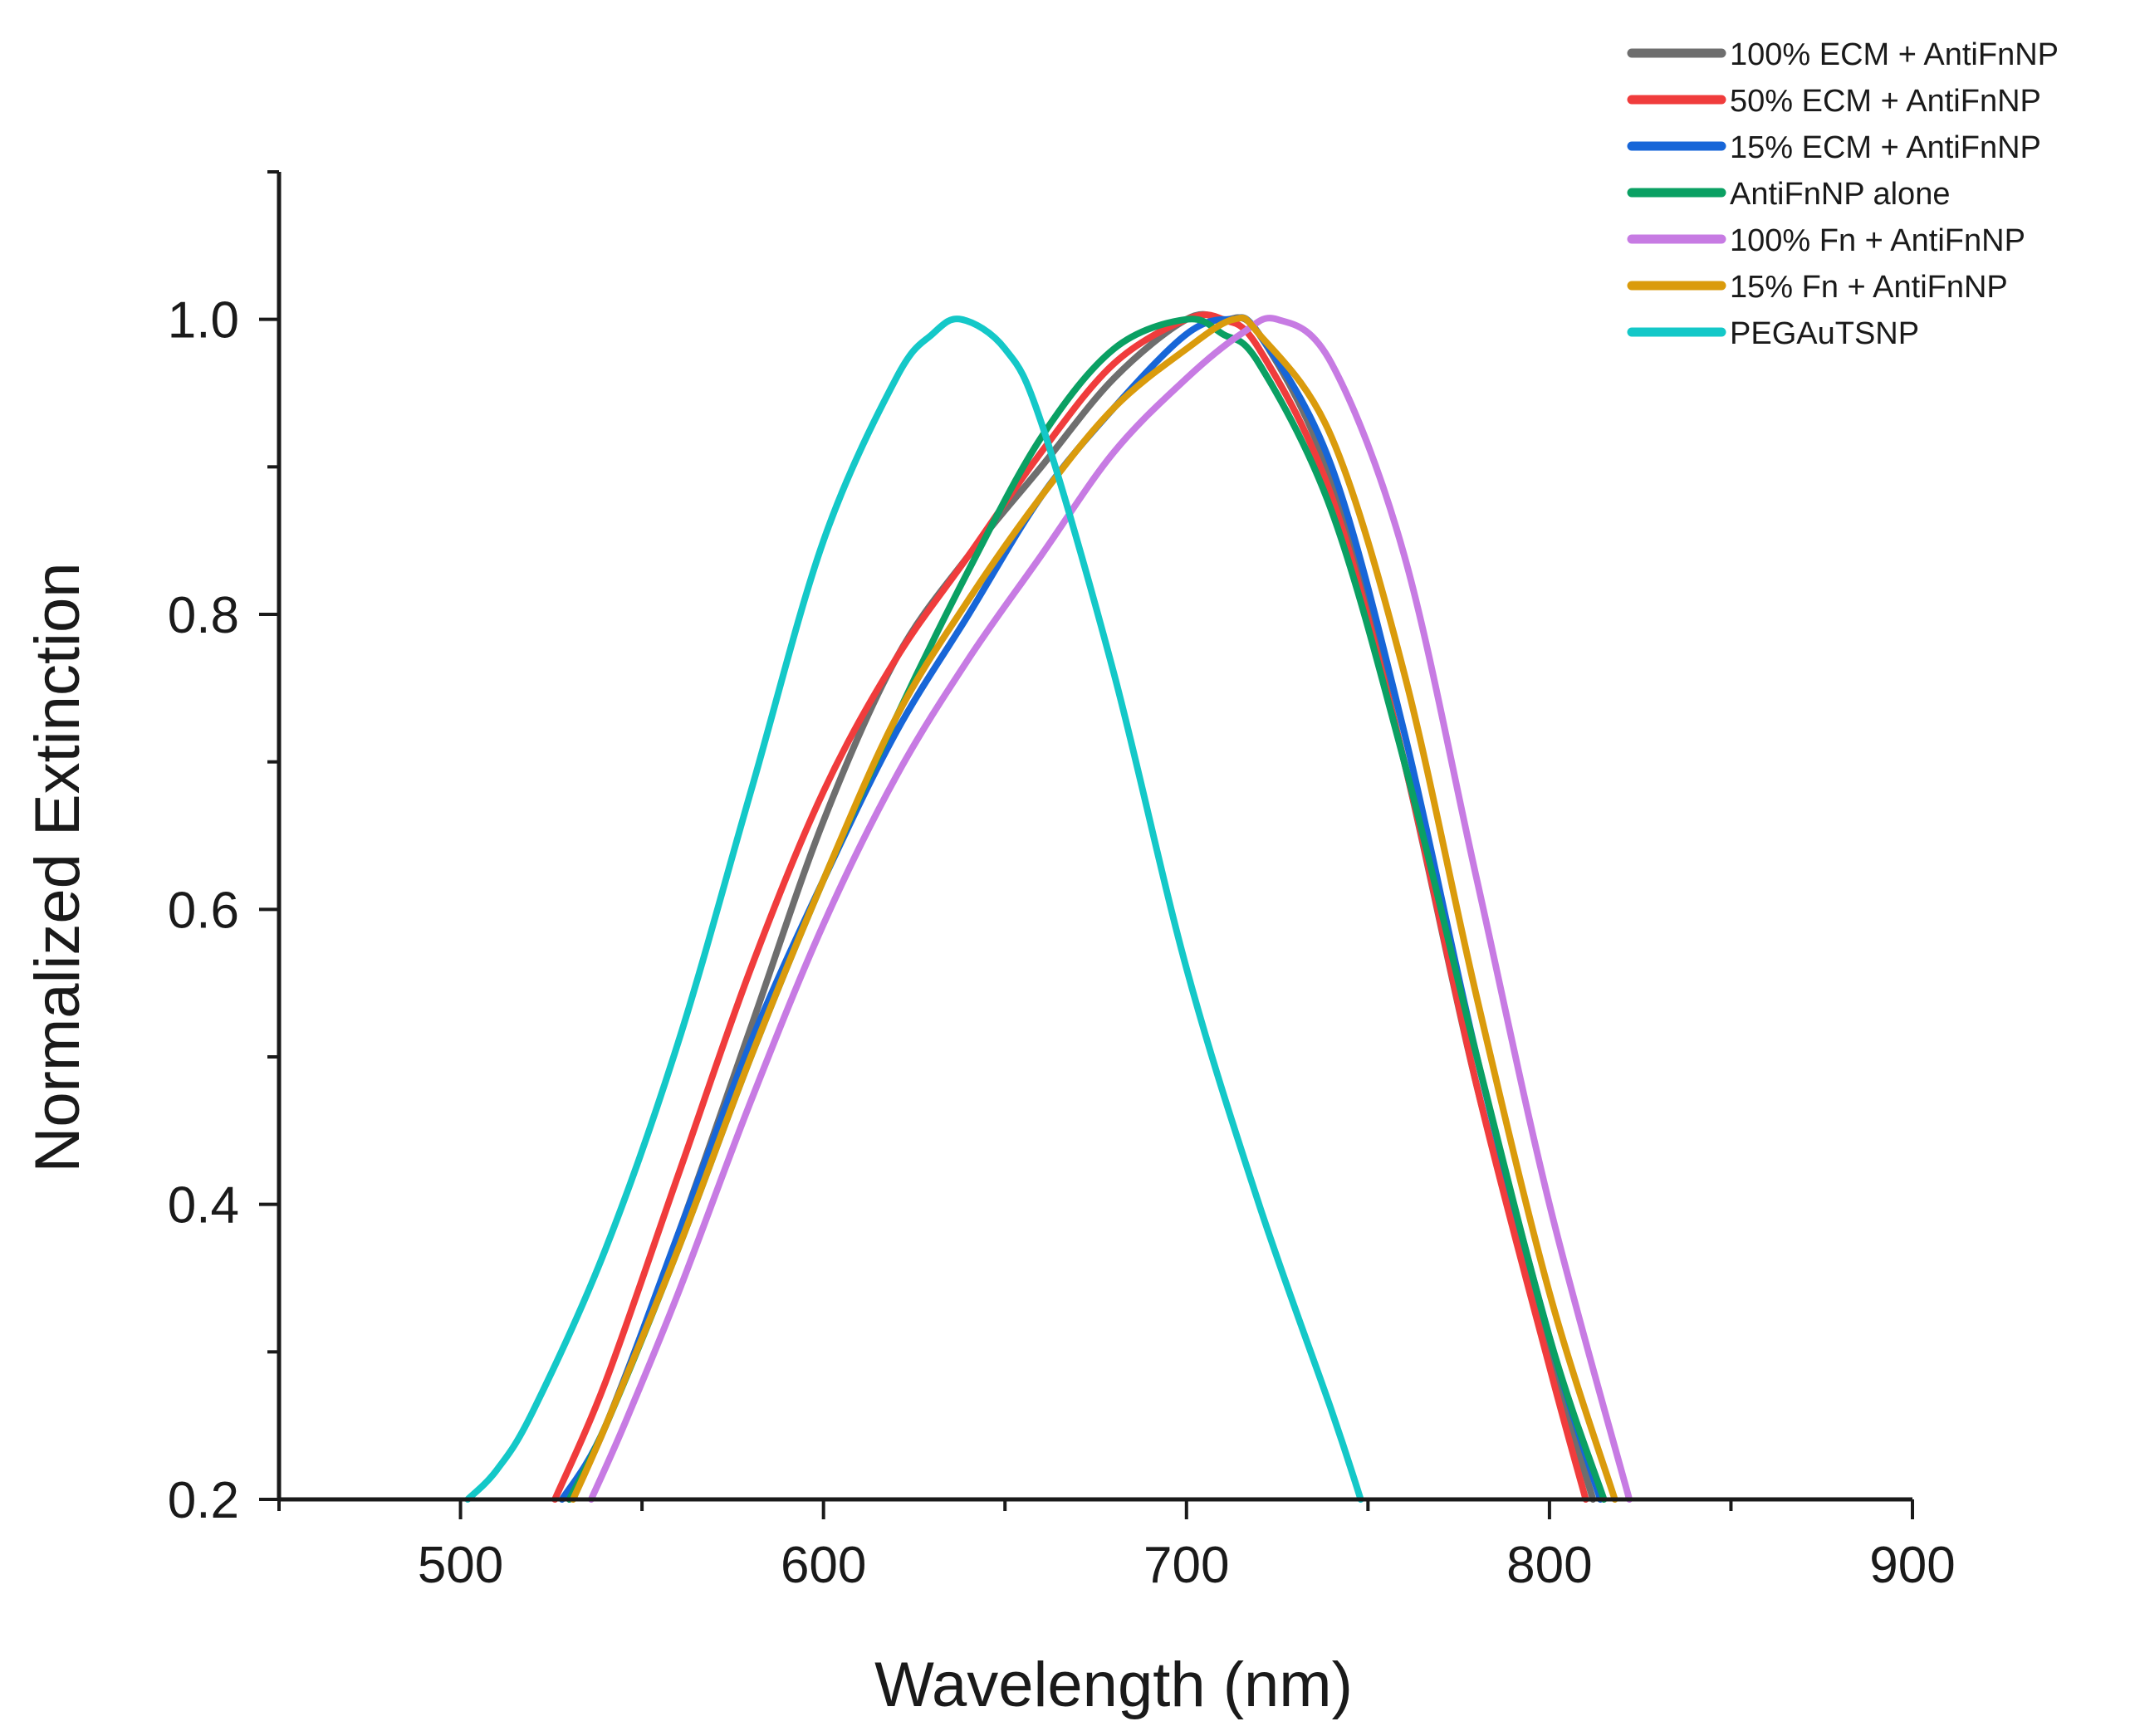 The height and width of the screenshot is (1736, 2135). Describe the element at coordinates (1869, 287) in the screenshot. I see `legend-label-5: 15% Fn + AntiFnNP` at that location.